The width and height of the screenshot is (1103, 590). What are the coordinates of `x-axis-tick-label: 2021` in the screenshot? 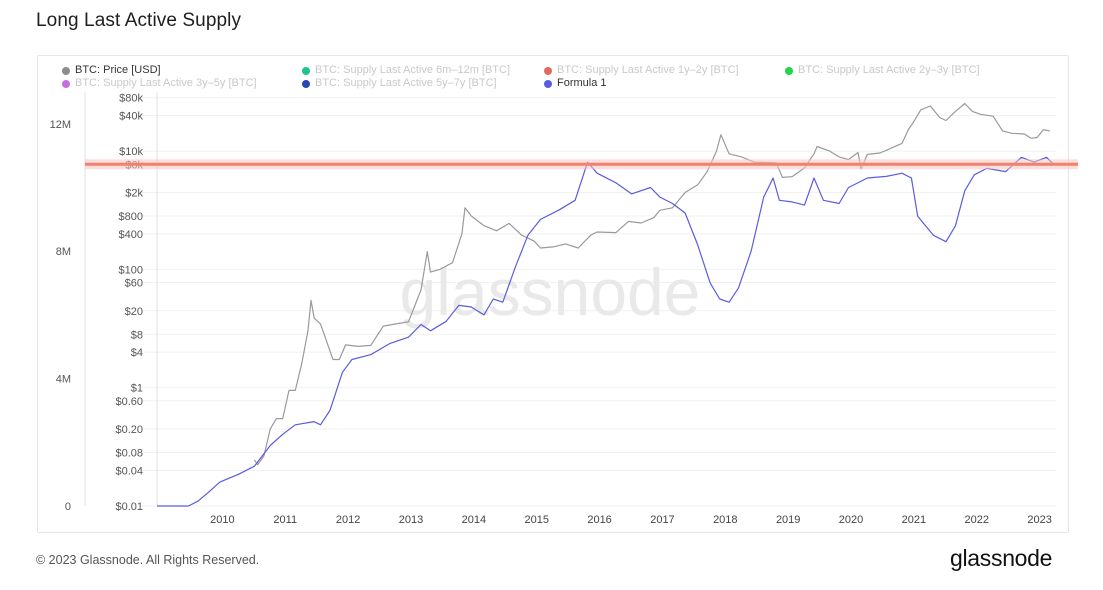 It's located at (914, 520).